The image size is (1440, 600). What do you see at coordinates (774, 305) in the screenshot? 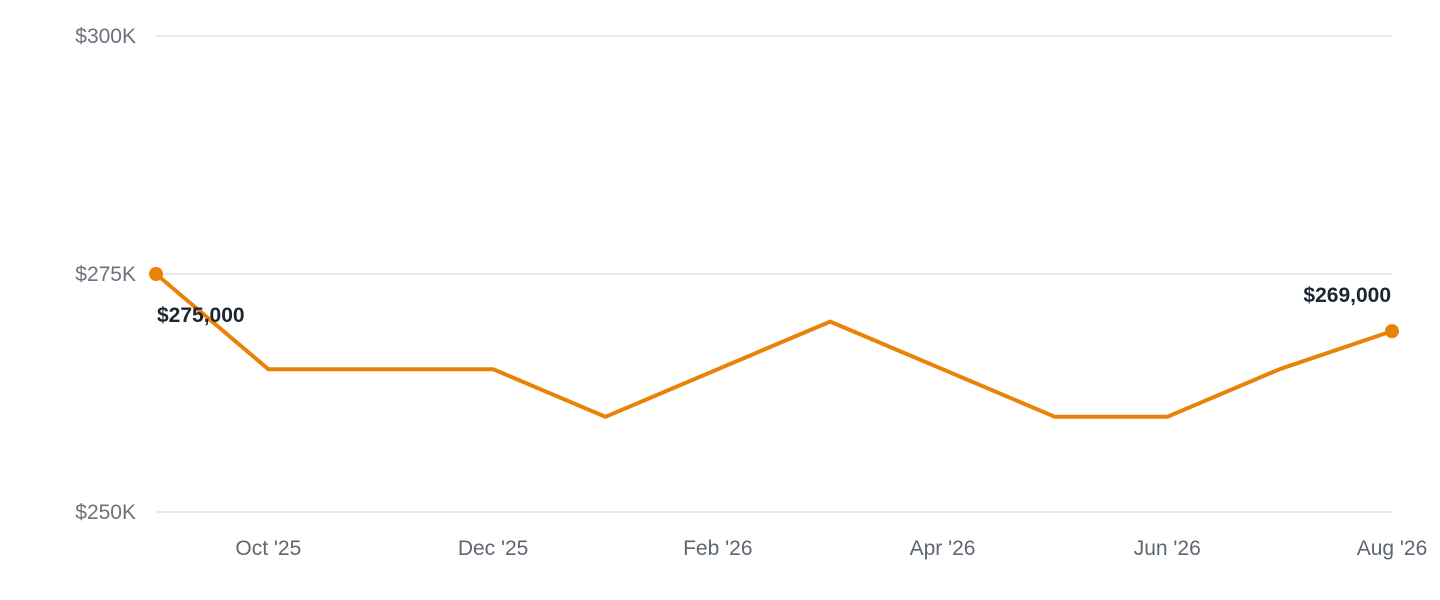
I see `data-labels: $275,000 $269,000` at bounding box center [774, 305].